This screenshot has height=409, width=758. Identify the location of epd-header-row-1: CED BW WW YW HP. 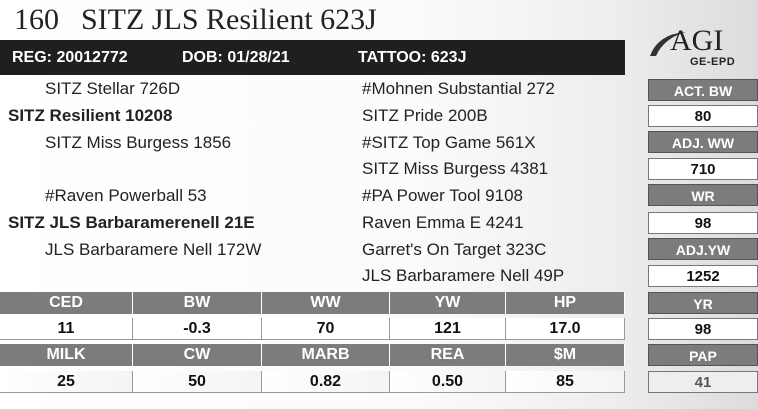
(312, 303).